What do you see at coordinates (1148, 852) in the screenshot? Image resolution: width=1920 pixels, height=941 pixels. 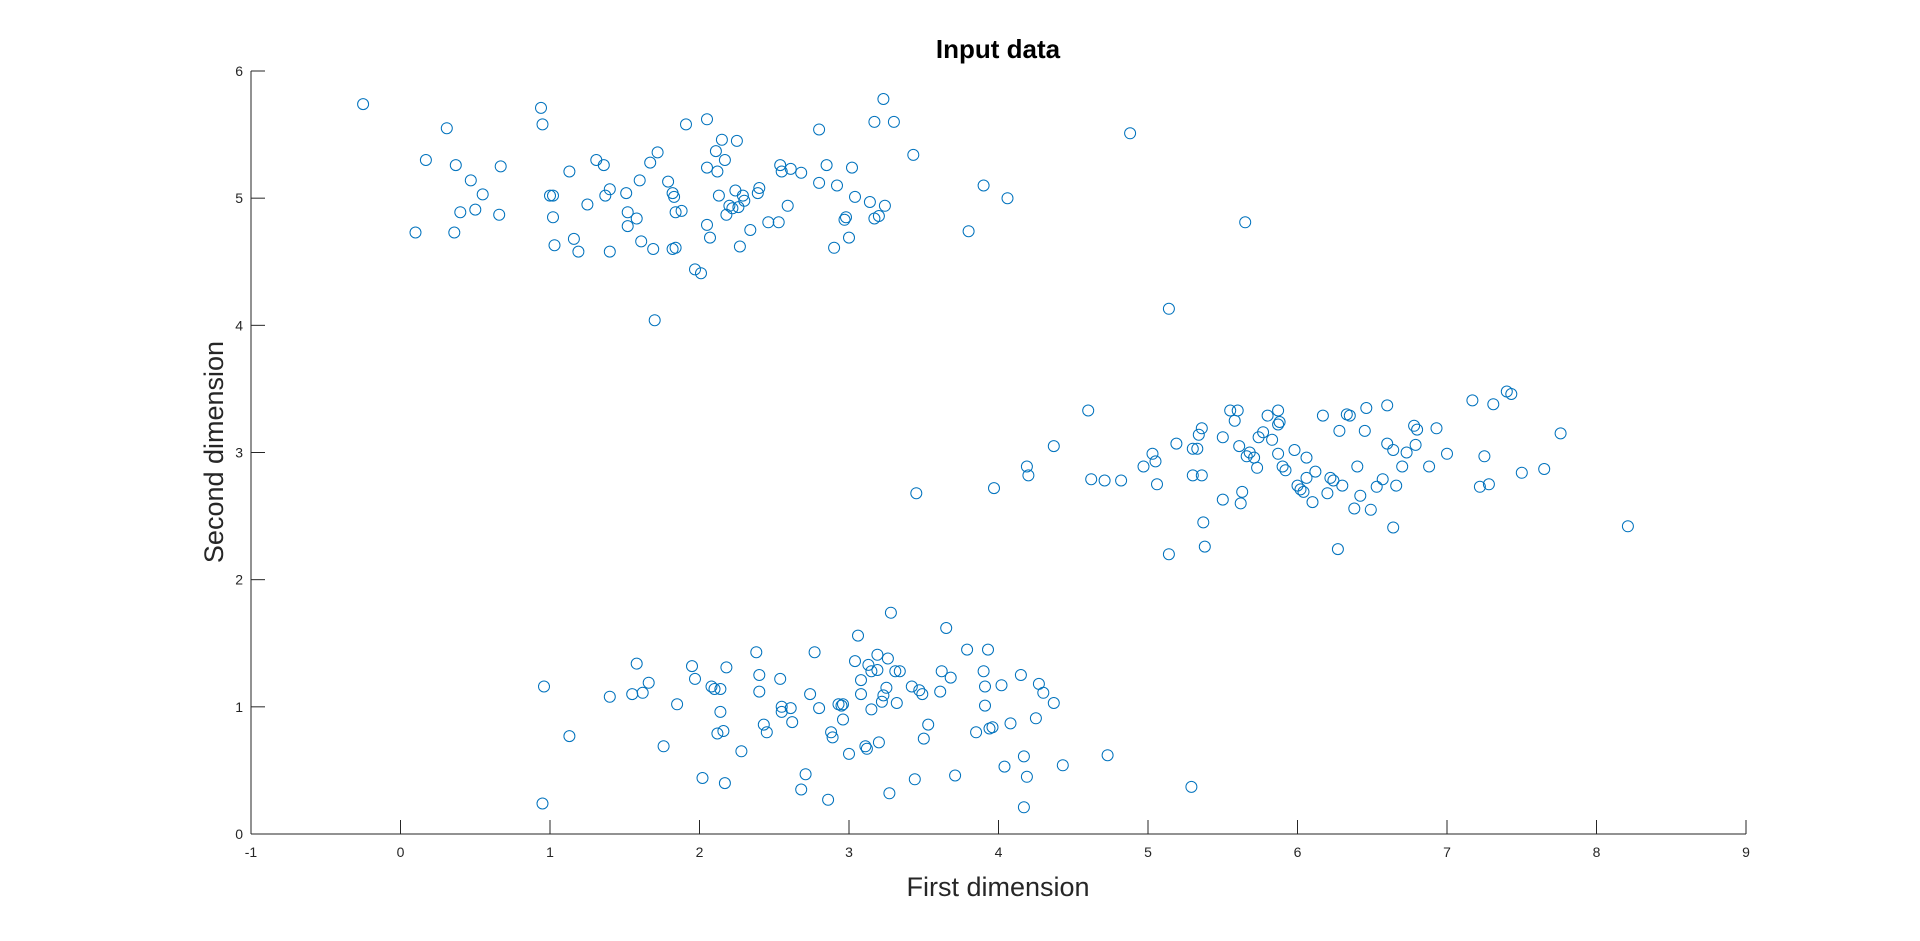 I see `x-tick-label: 5` at bounding box center [1148, 852].